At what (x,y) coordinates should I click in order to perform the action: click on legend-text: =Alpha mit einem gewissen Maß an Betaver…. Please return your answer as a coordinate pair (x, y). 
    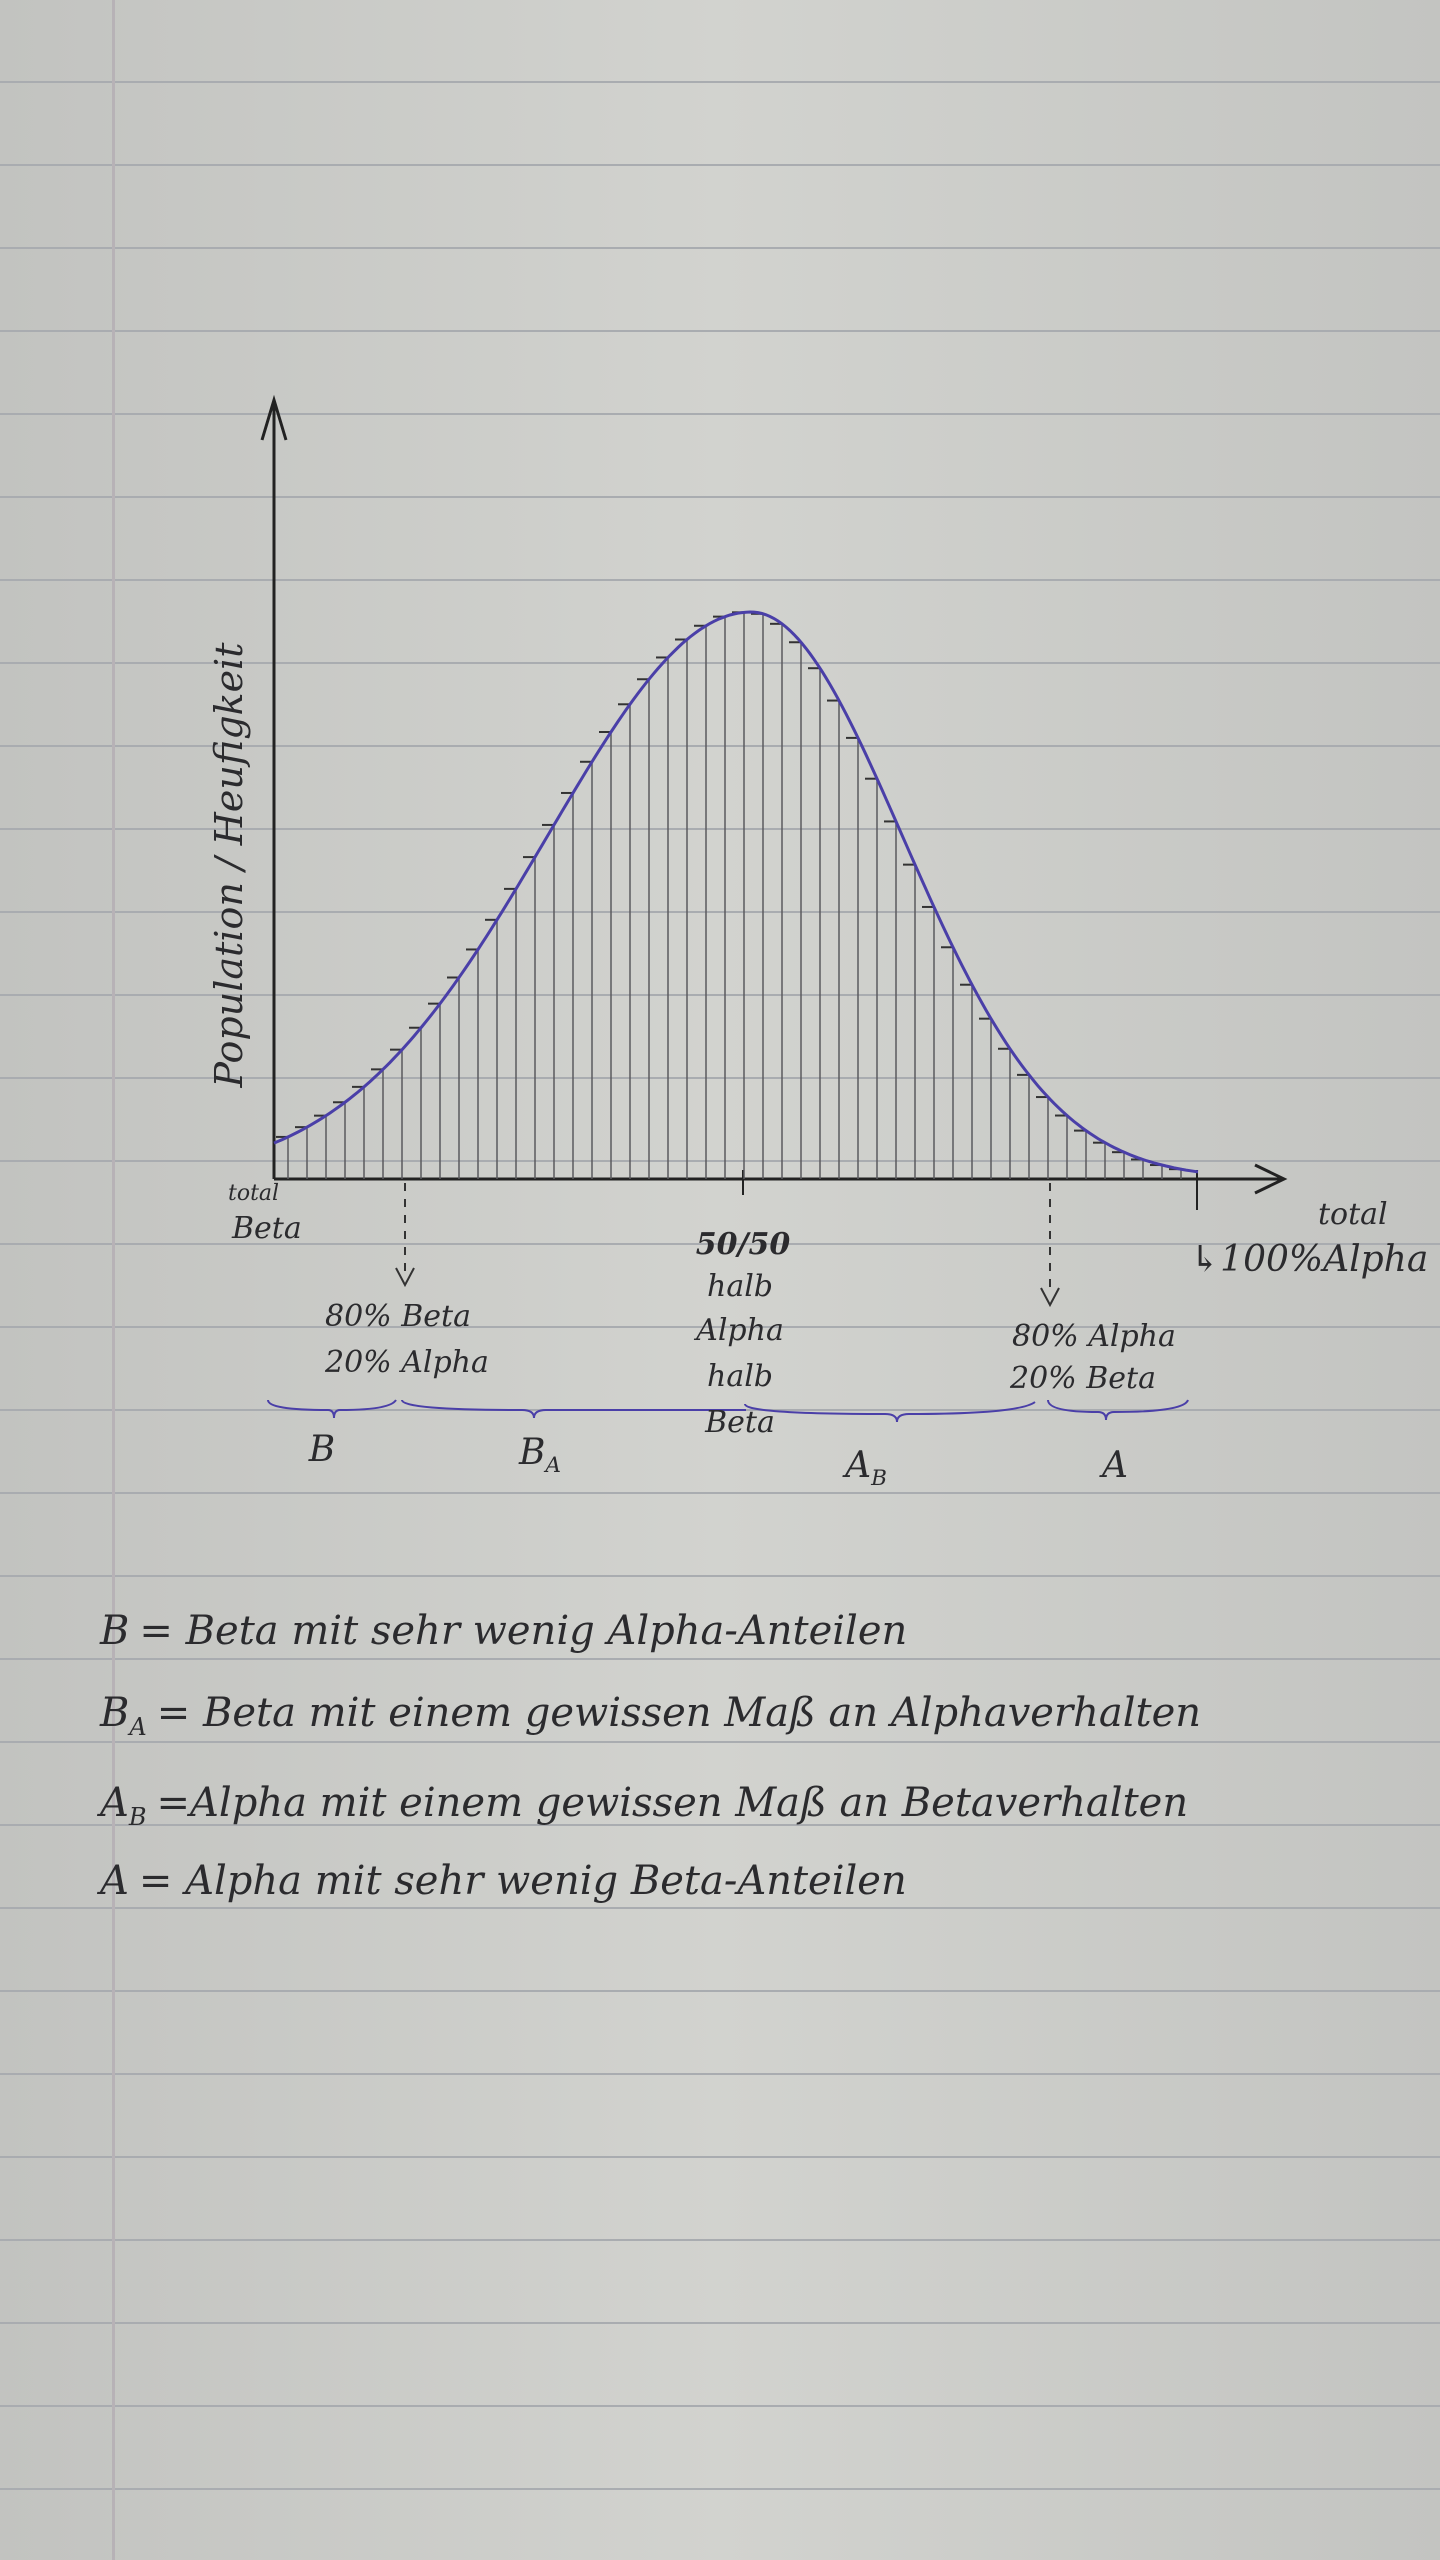
    Looking at the image, I should click on (672, 1803).